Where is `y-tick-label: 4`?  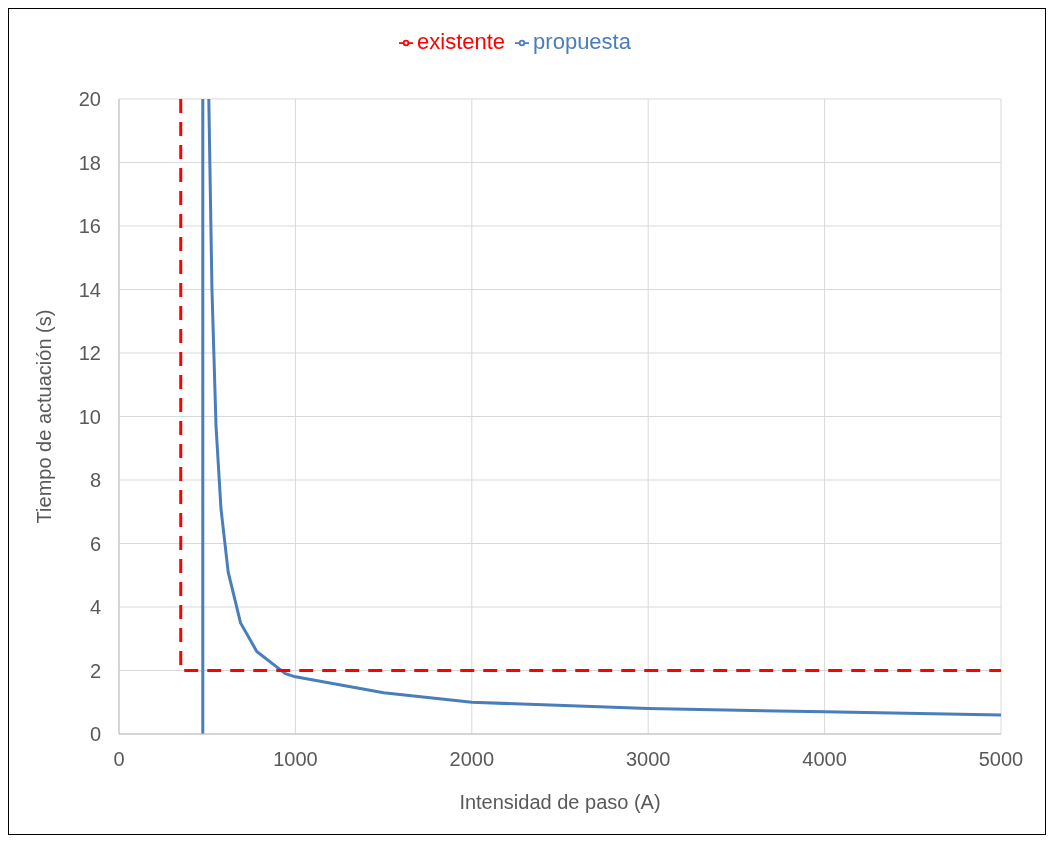
y-tick-label: 4 is located at coordinates (95, 607).